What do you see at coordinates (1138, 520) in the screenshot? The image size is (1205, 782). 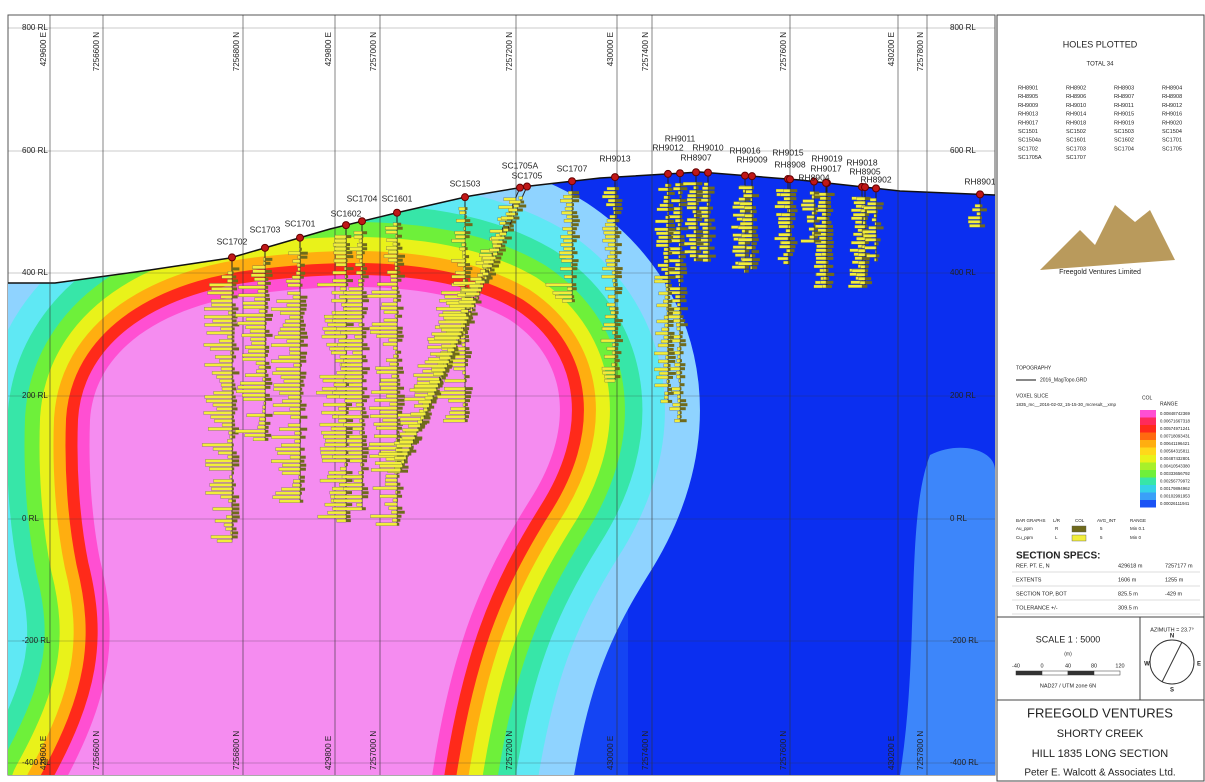 I see `panel-text: RANGE` at bounding box center [1138, 520].